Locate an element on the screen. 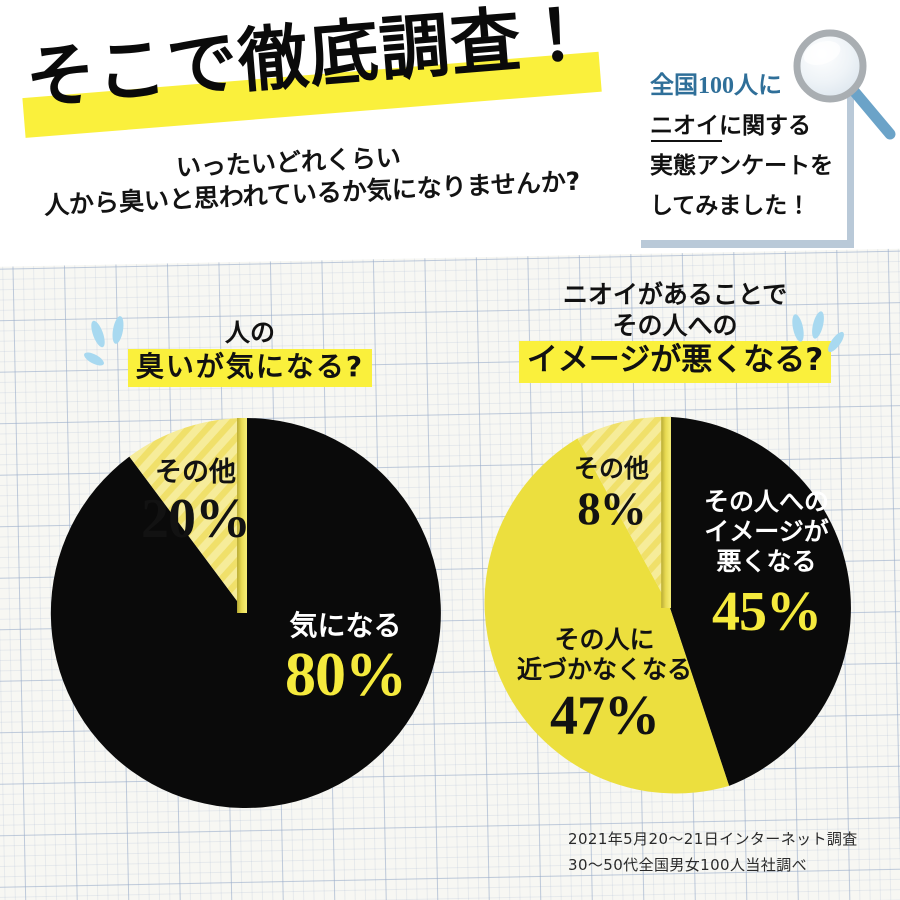 The height and width of the screenshot is (900, 900). right-chart-title-line-2: その人への is located at coordinates (675, 325).